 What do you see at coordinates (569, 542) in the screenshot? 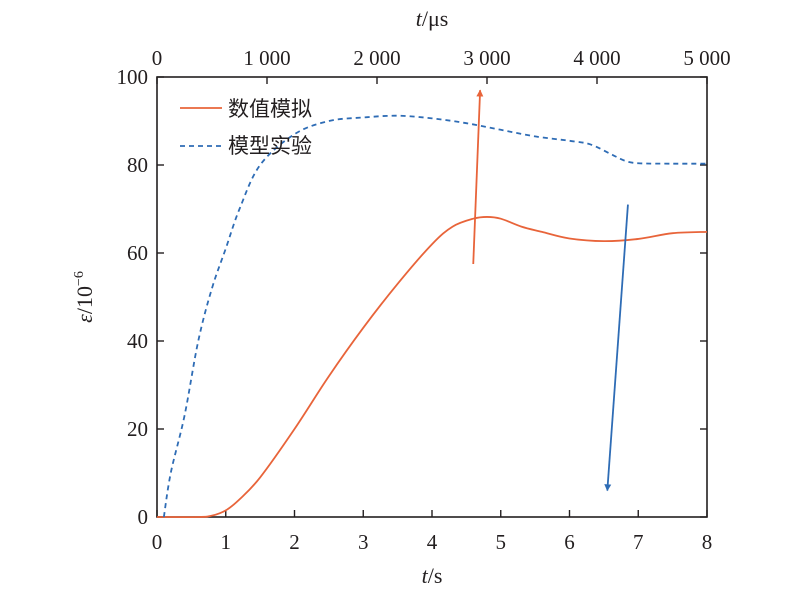
I see `x-tick-label-6: 6` at bounding box center [569, 542].